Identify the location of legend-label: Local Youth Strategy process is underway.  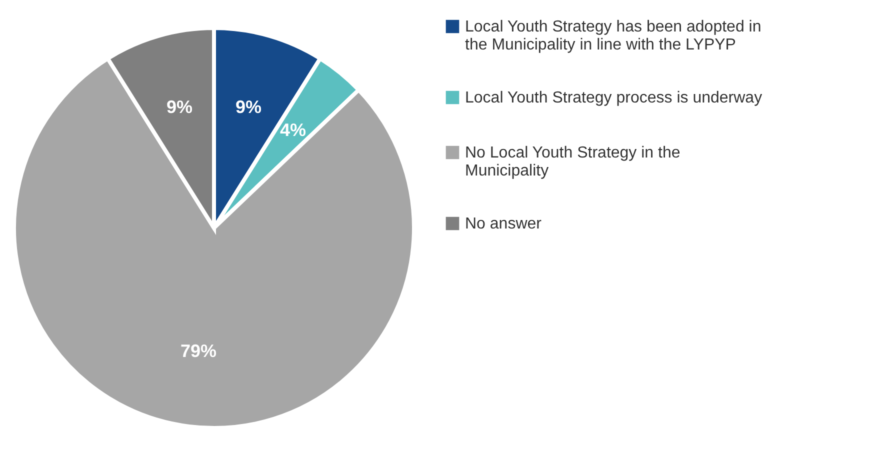
(613, 98).